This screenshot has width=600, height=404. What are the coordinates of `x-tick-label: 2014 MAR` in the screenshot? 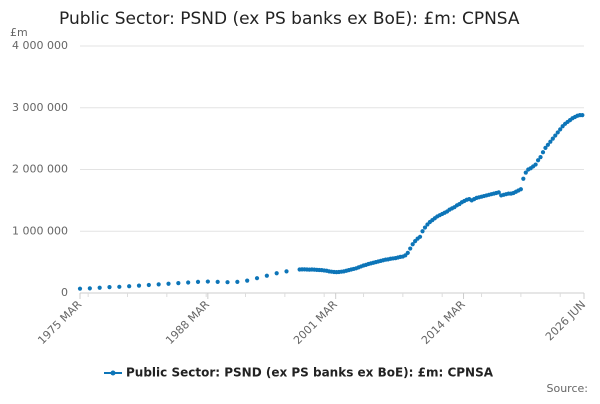 It's located at (443, 322).